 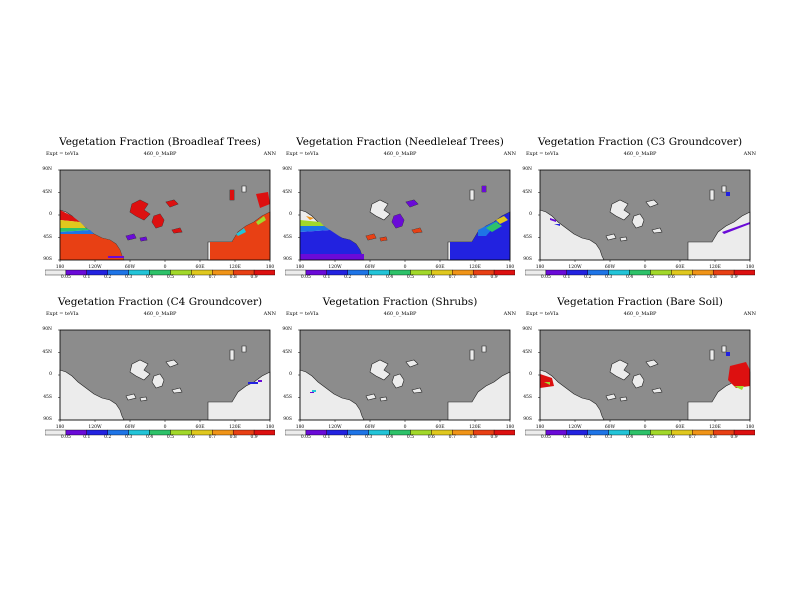 I want to click on land-island-h, so click(x=244, y=189).